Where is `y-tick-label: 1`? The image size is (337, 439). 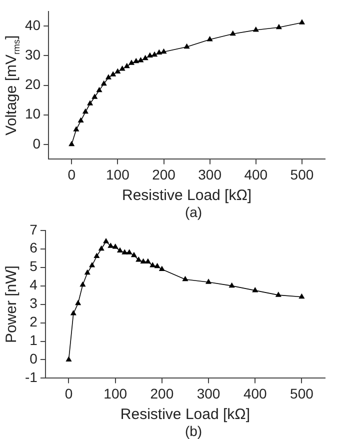 y-tick-label: 1 is located at coordinates (34, 340).